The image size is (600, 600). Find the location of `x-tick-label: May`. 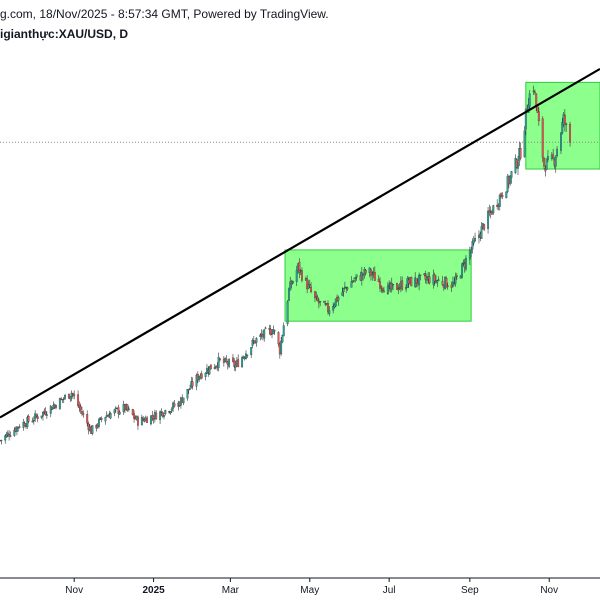

x-tick-label: May is located at coordinates (309, 590).